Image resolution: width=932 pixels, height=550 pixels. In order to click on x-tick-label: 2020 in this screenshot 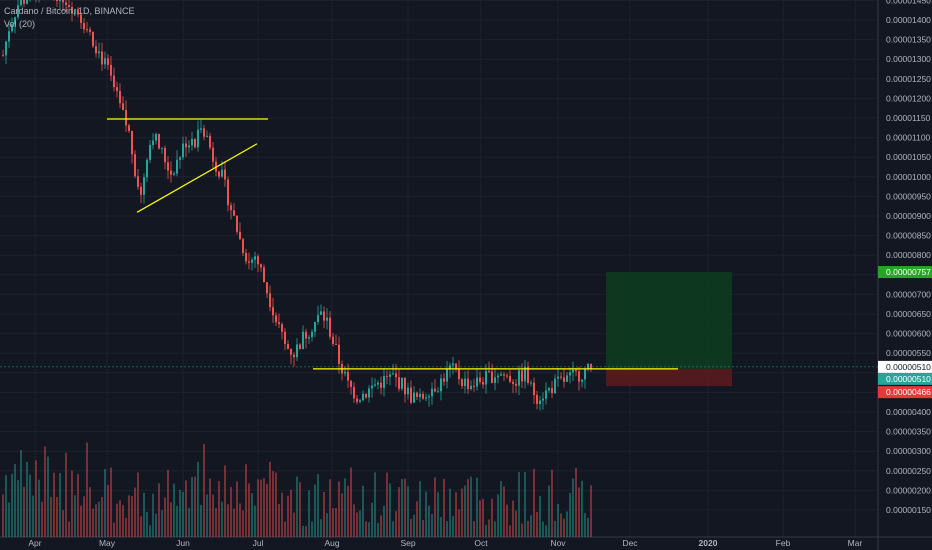, I will do `click(708, 543)`.